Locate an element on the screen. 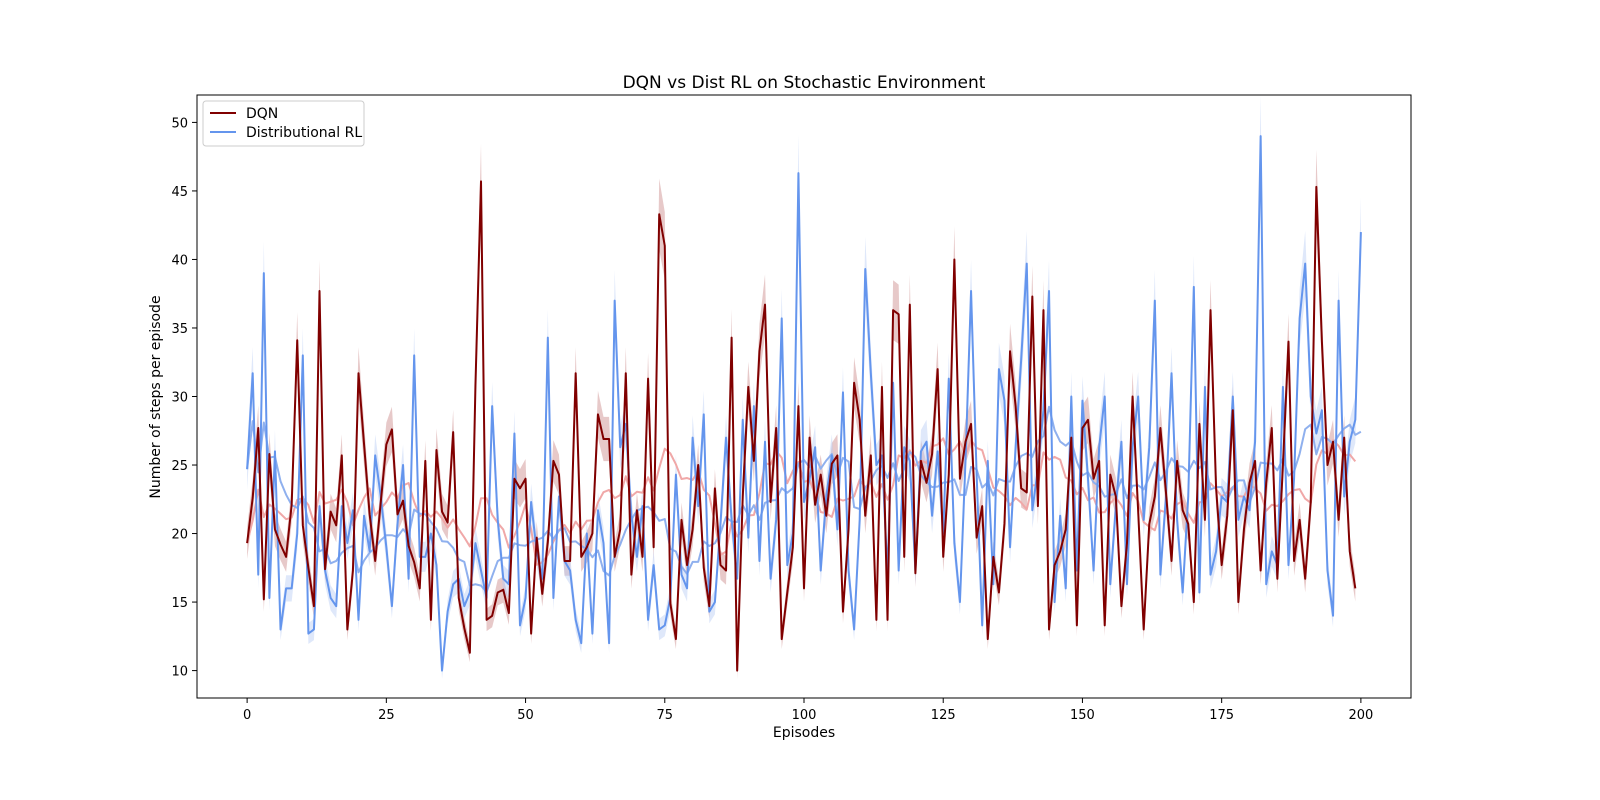 This screenshot has height=800, width=1600. x-tick-label: 150 is located at coordinates (1082, 715).